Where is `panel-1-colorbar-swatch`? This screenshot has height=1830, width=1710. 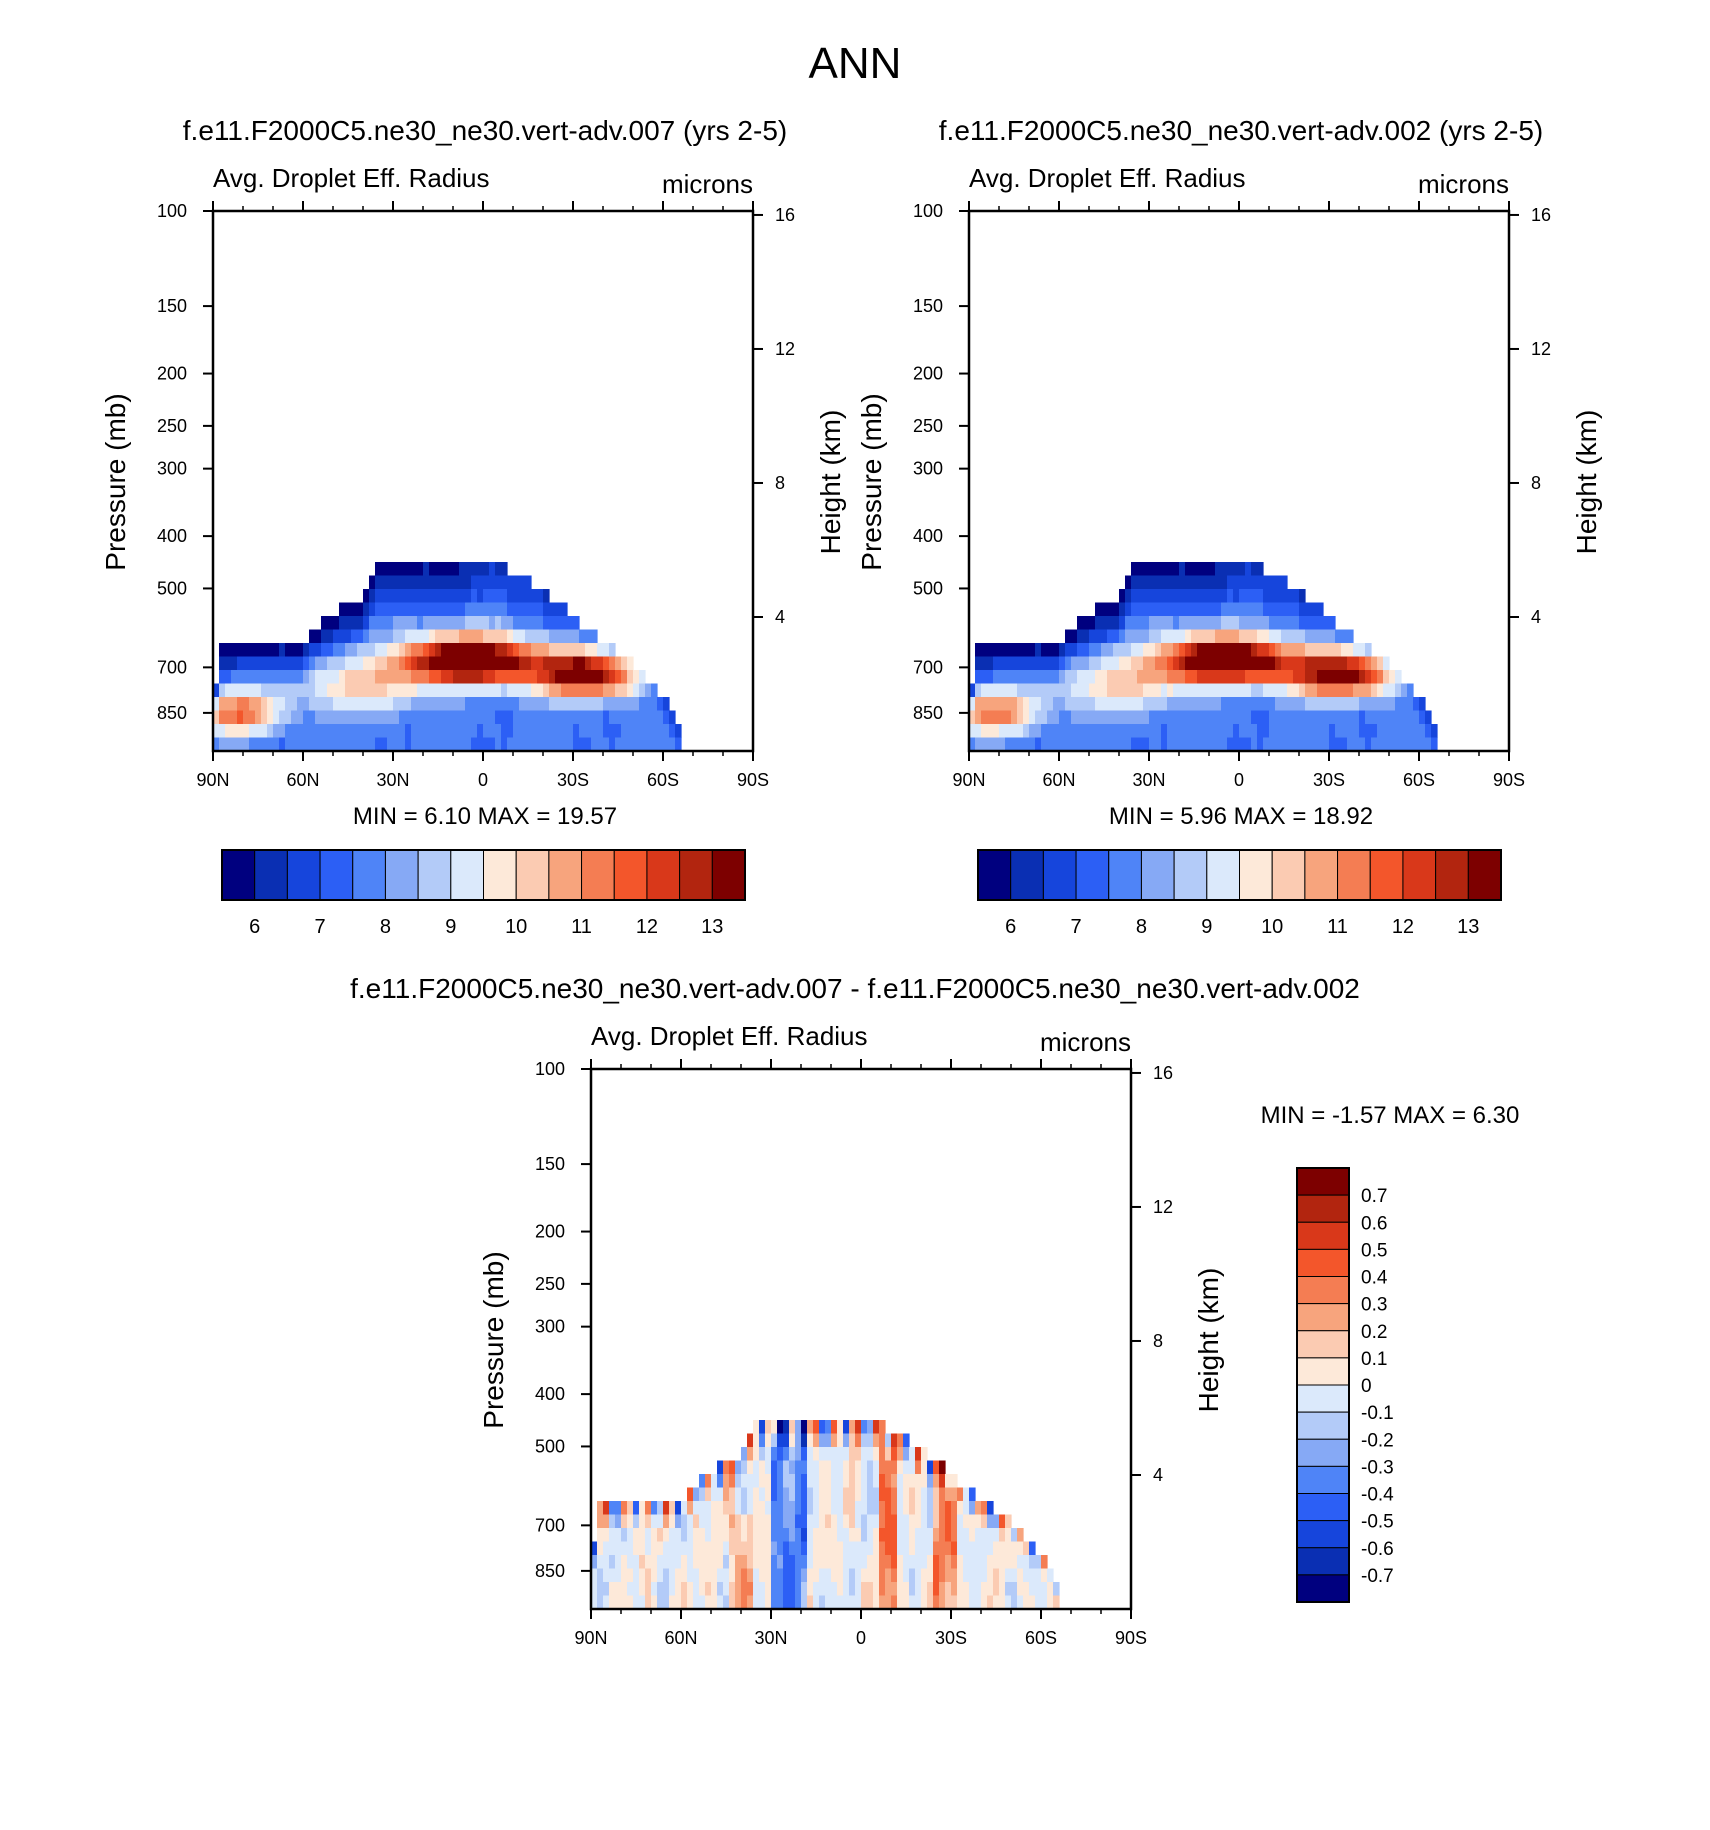 panel-1-colorbar-swatch is located at coordinates (401, 875).